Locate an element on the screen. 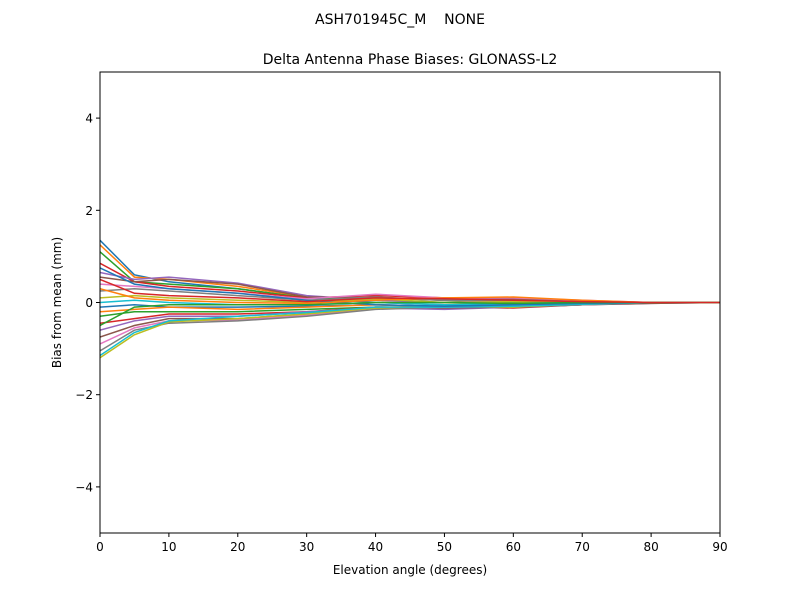  chart-title: Delta Antenna Phase Biases: GLONASS-L2 is located at coordinates (410, 60).